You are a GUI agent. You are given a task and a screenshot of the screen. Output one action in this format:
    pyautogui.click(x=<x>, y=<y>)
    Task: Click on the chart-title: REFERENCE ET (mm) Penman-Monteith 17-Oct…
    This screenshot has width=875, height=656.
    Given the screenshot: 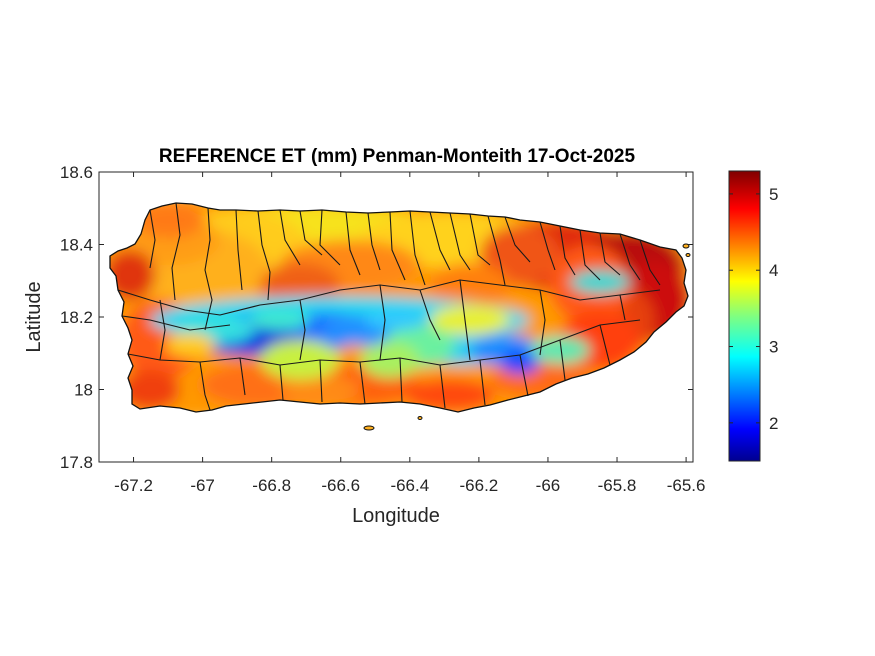 What is the action you would take?
    pyautogui.click(x=397, y=156)
    